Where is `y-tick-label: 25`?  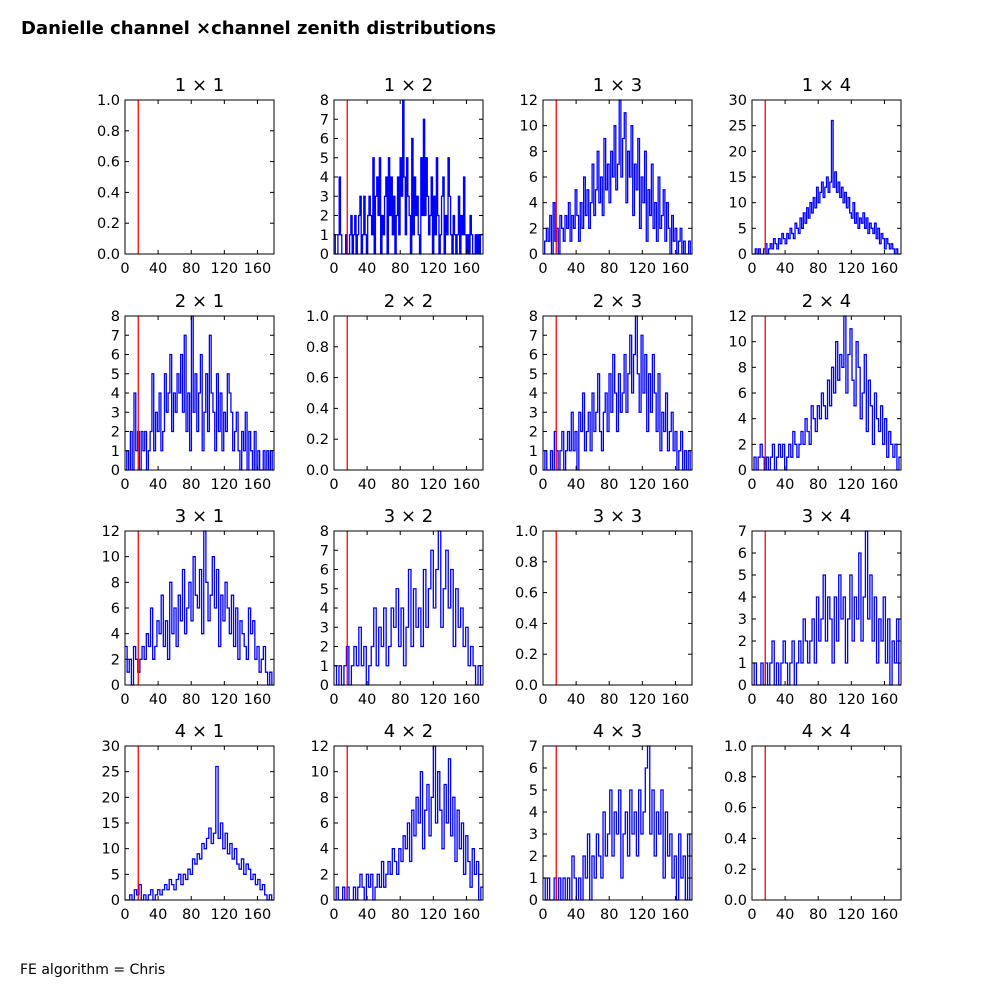
y-tick-label: 25 is located at coordinates (111, 773).